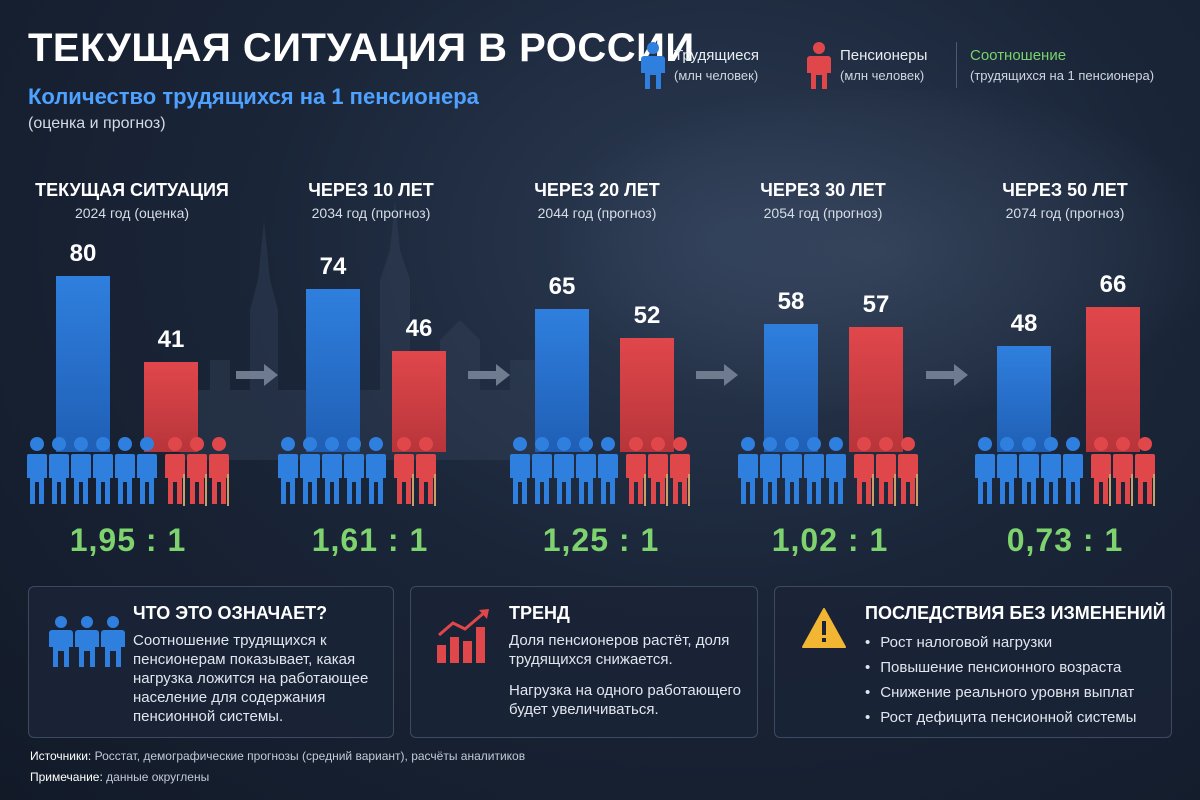  Describe the element at coordinates (716, 75) in the screenshot. I see `legend-workers-sub: (млн человек)` at that location.